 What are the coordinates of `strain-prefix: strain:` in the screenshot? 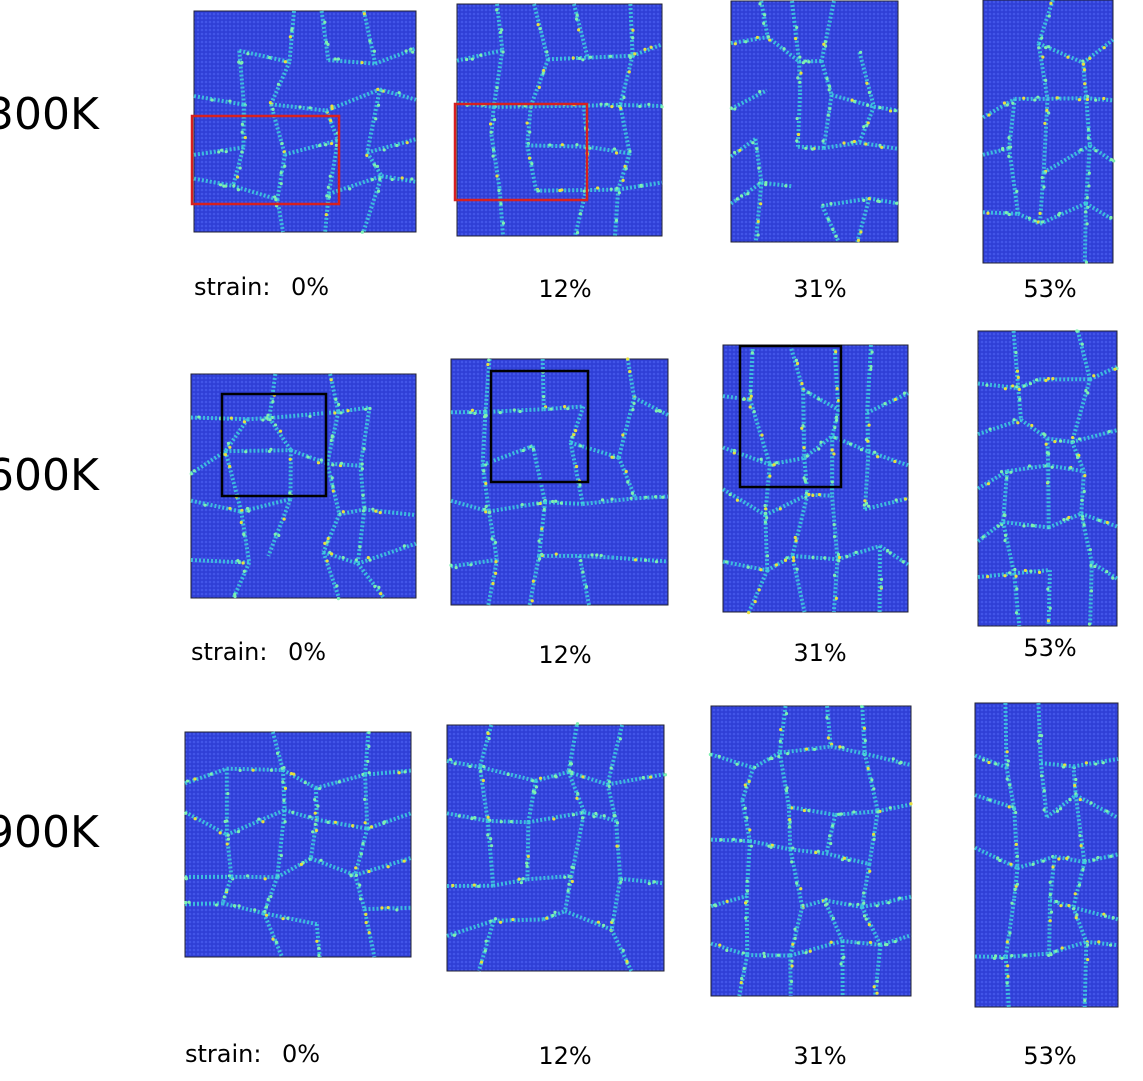 It's located at (223, 1054).